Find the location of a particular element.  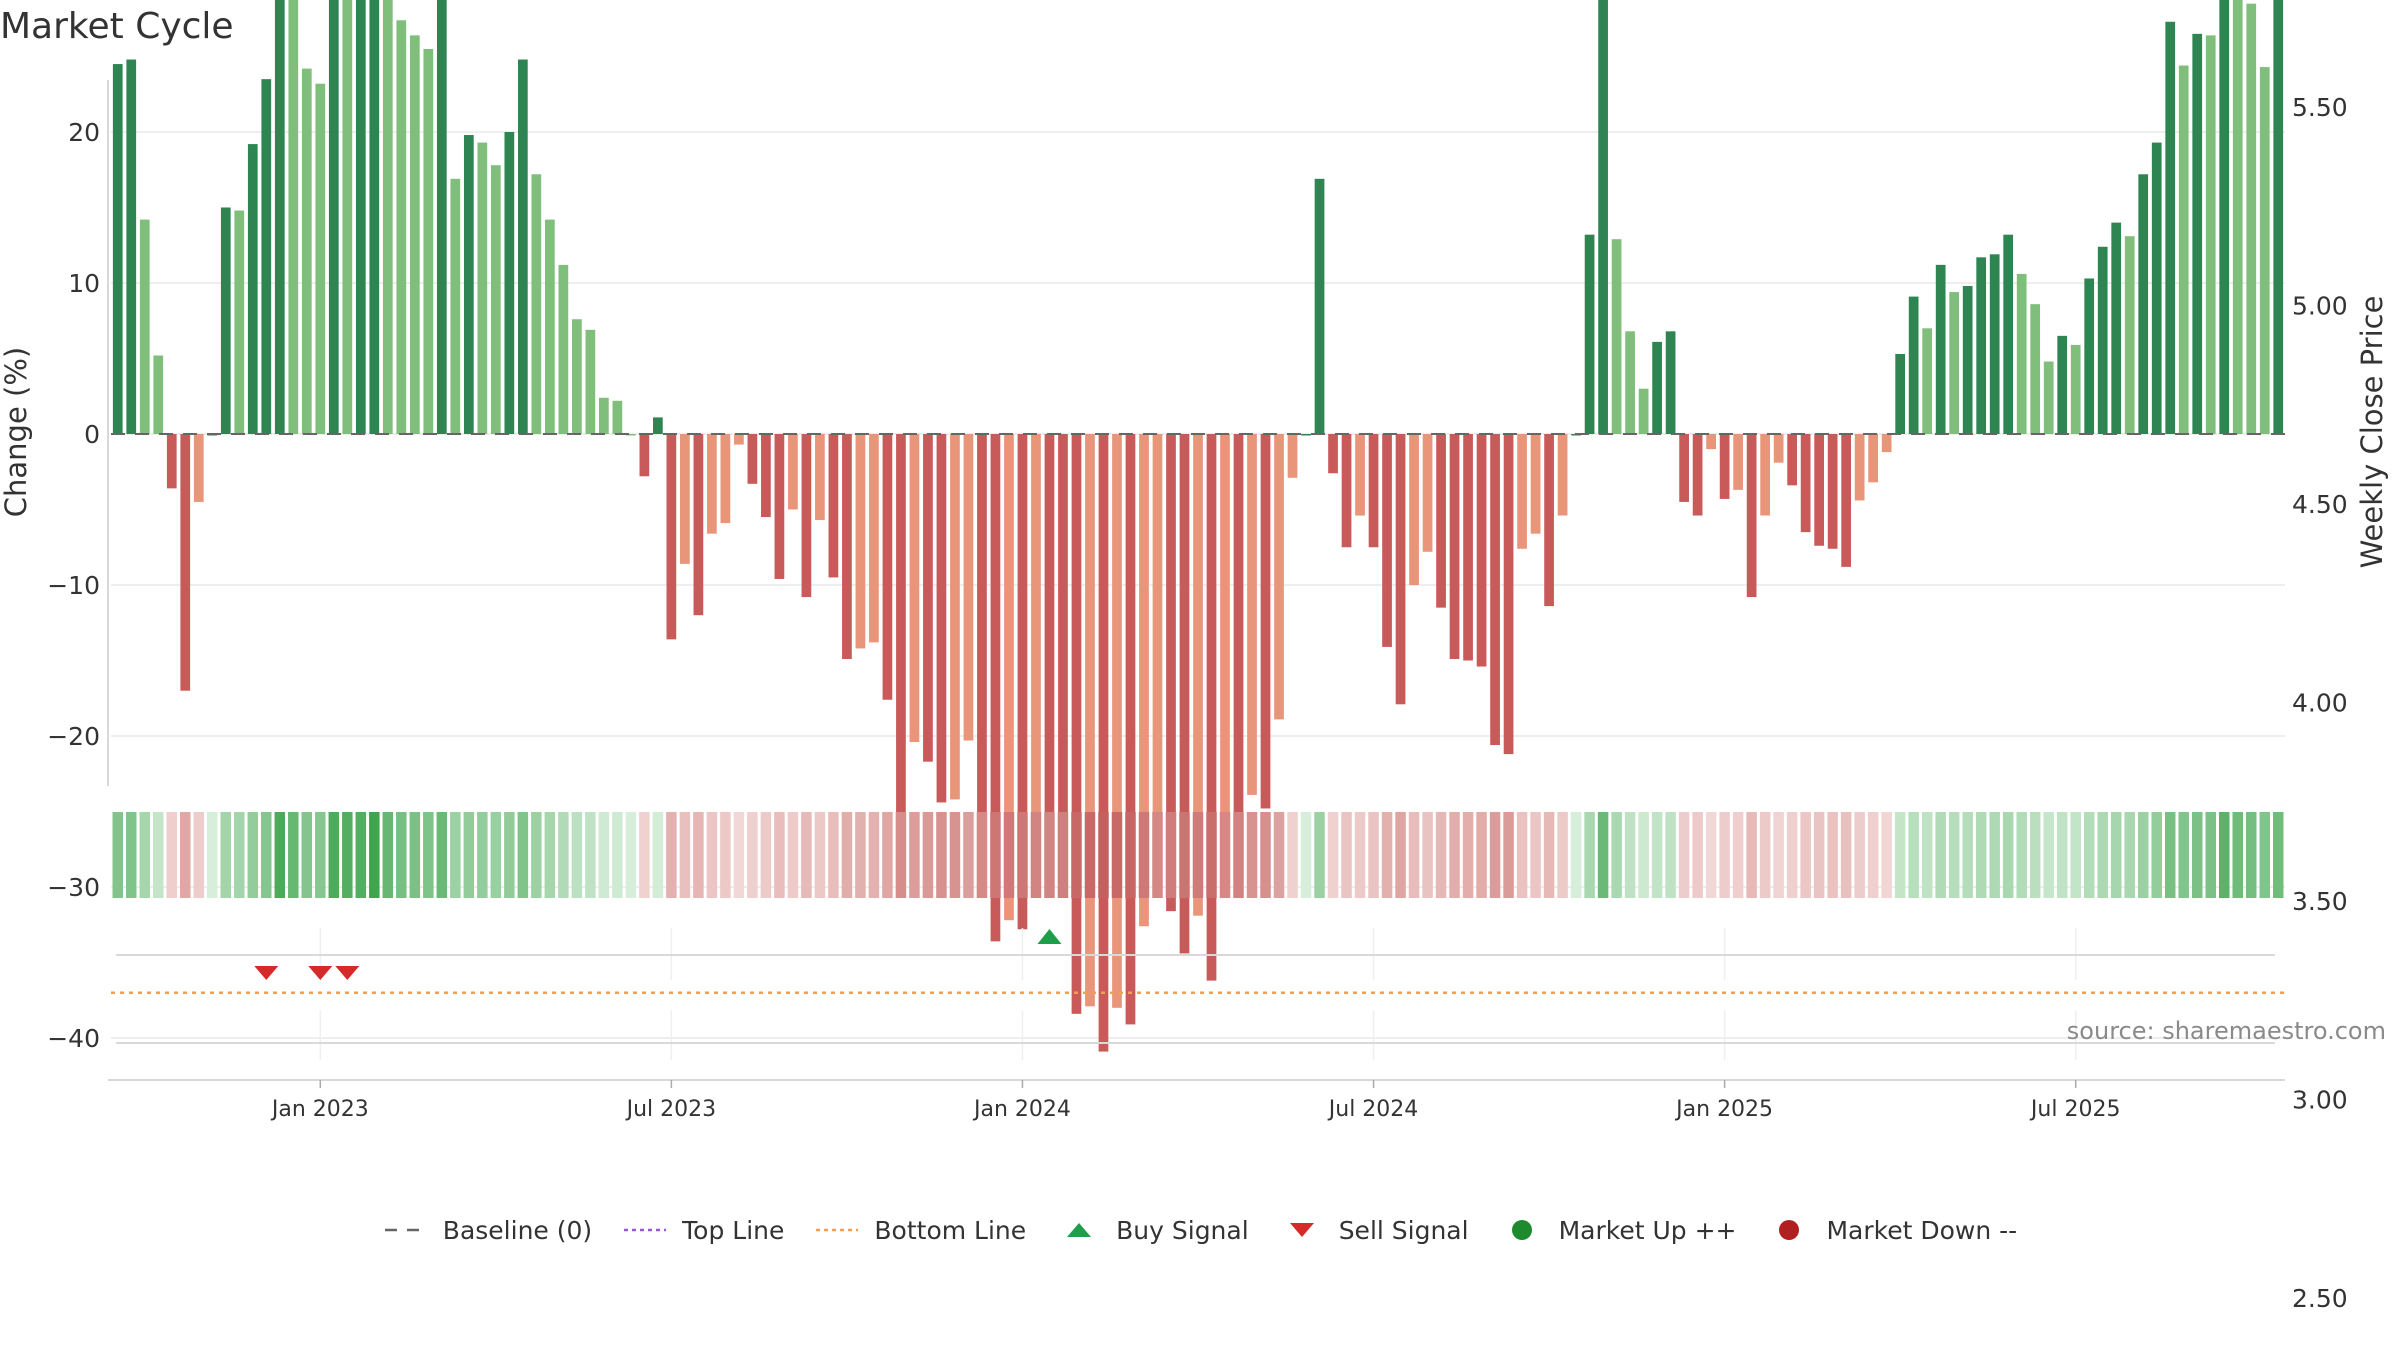

y-tick-label-left: 10 is located at coordinates (84, 283).